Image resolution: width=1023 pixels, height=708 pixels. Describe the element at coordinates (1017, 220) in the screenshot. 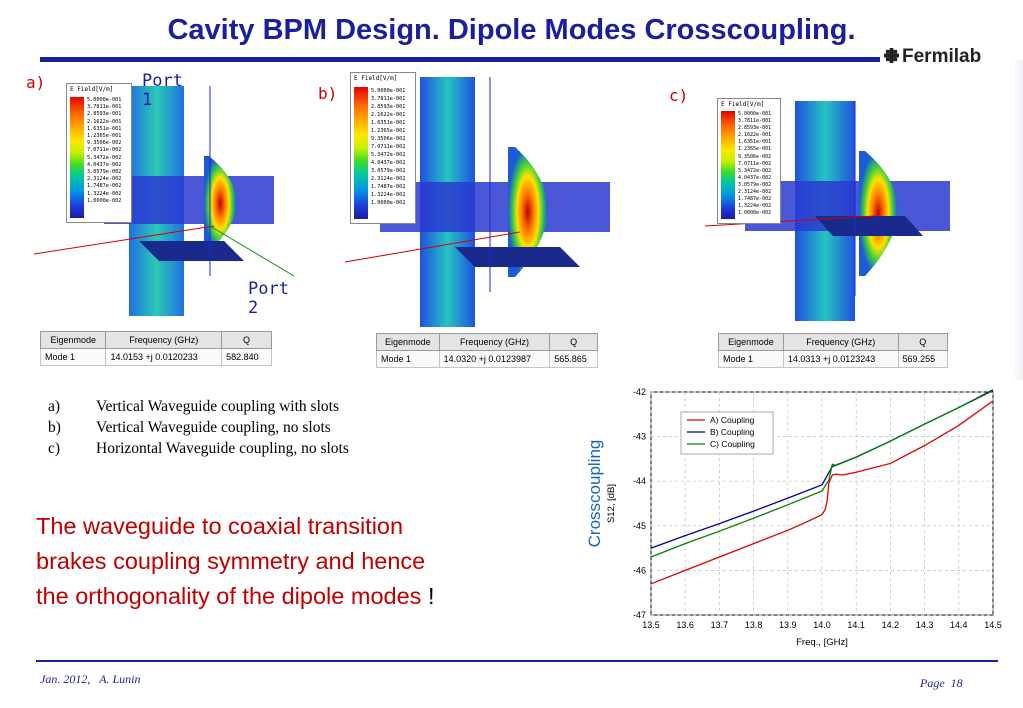

I see `side-decoration` at that location.